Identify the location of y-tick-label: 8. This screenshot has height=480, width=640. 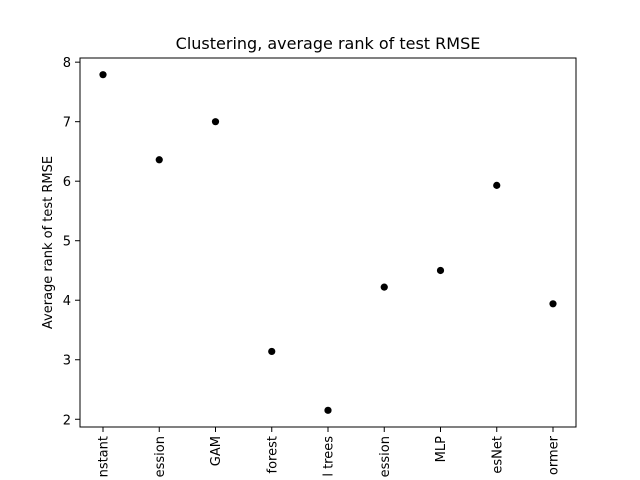
(67, 63).